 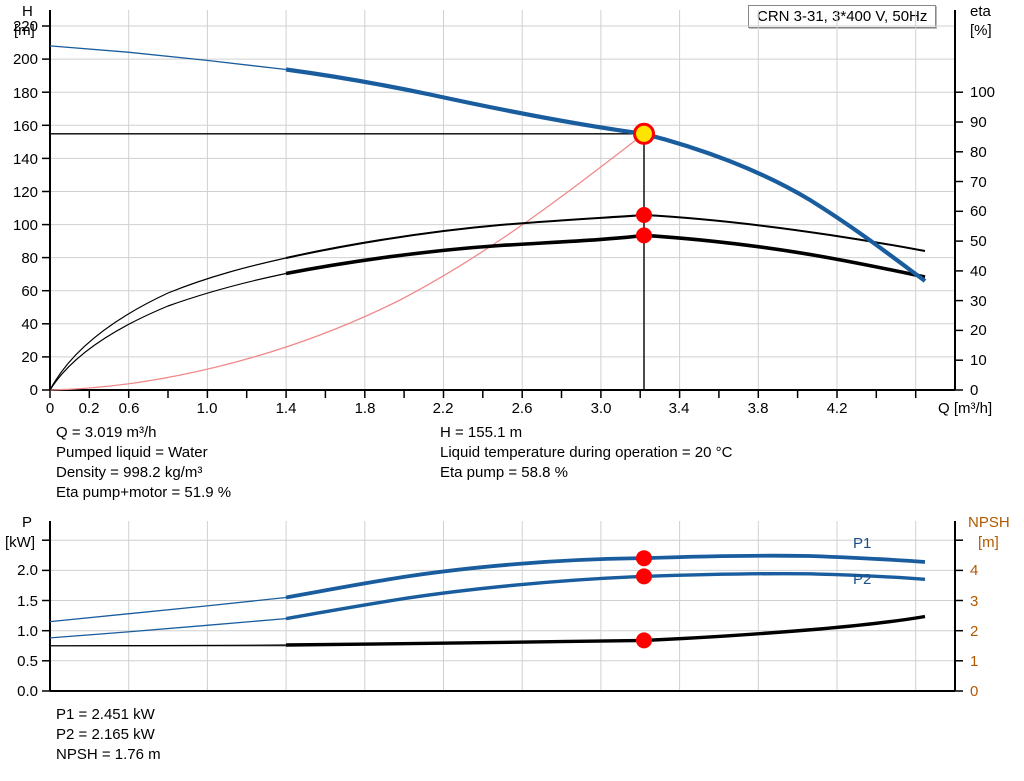 I want to click on h-tick-label: 60, so click(x=29, y=291).